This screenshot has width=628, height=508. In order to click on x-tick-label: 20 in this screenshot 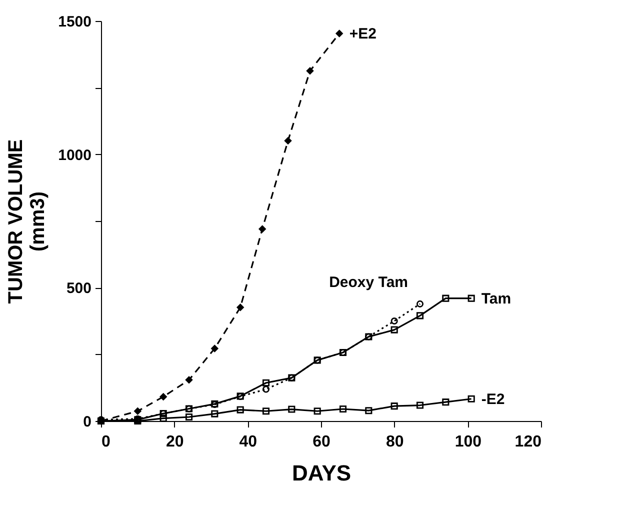, I will do `click(175, 442)`.